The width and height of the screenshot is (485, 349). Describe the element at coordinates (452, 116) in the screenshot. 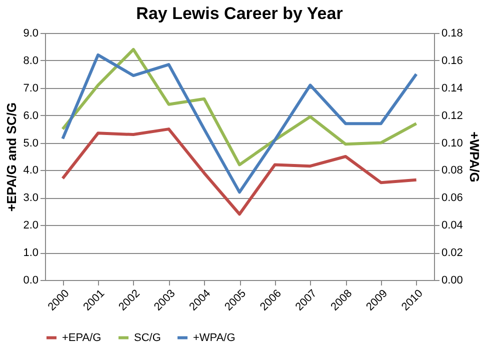

I see `y2-tick-label: 0.12` at that location.